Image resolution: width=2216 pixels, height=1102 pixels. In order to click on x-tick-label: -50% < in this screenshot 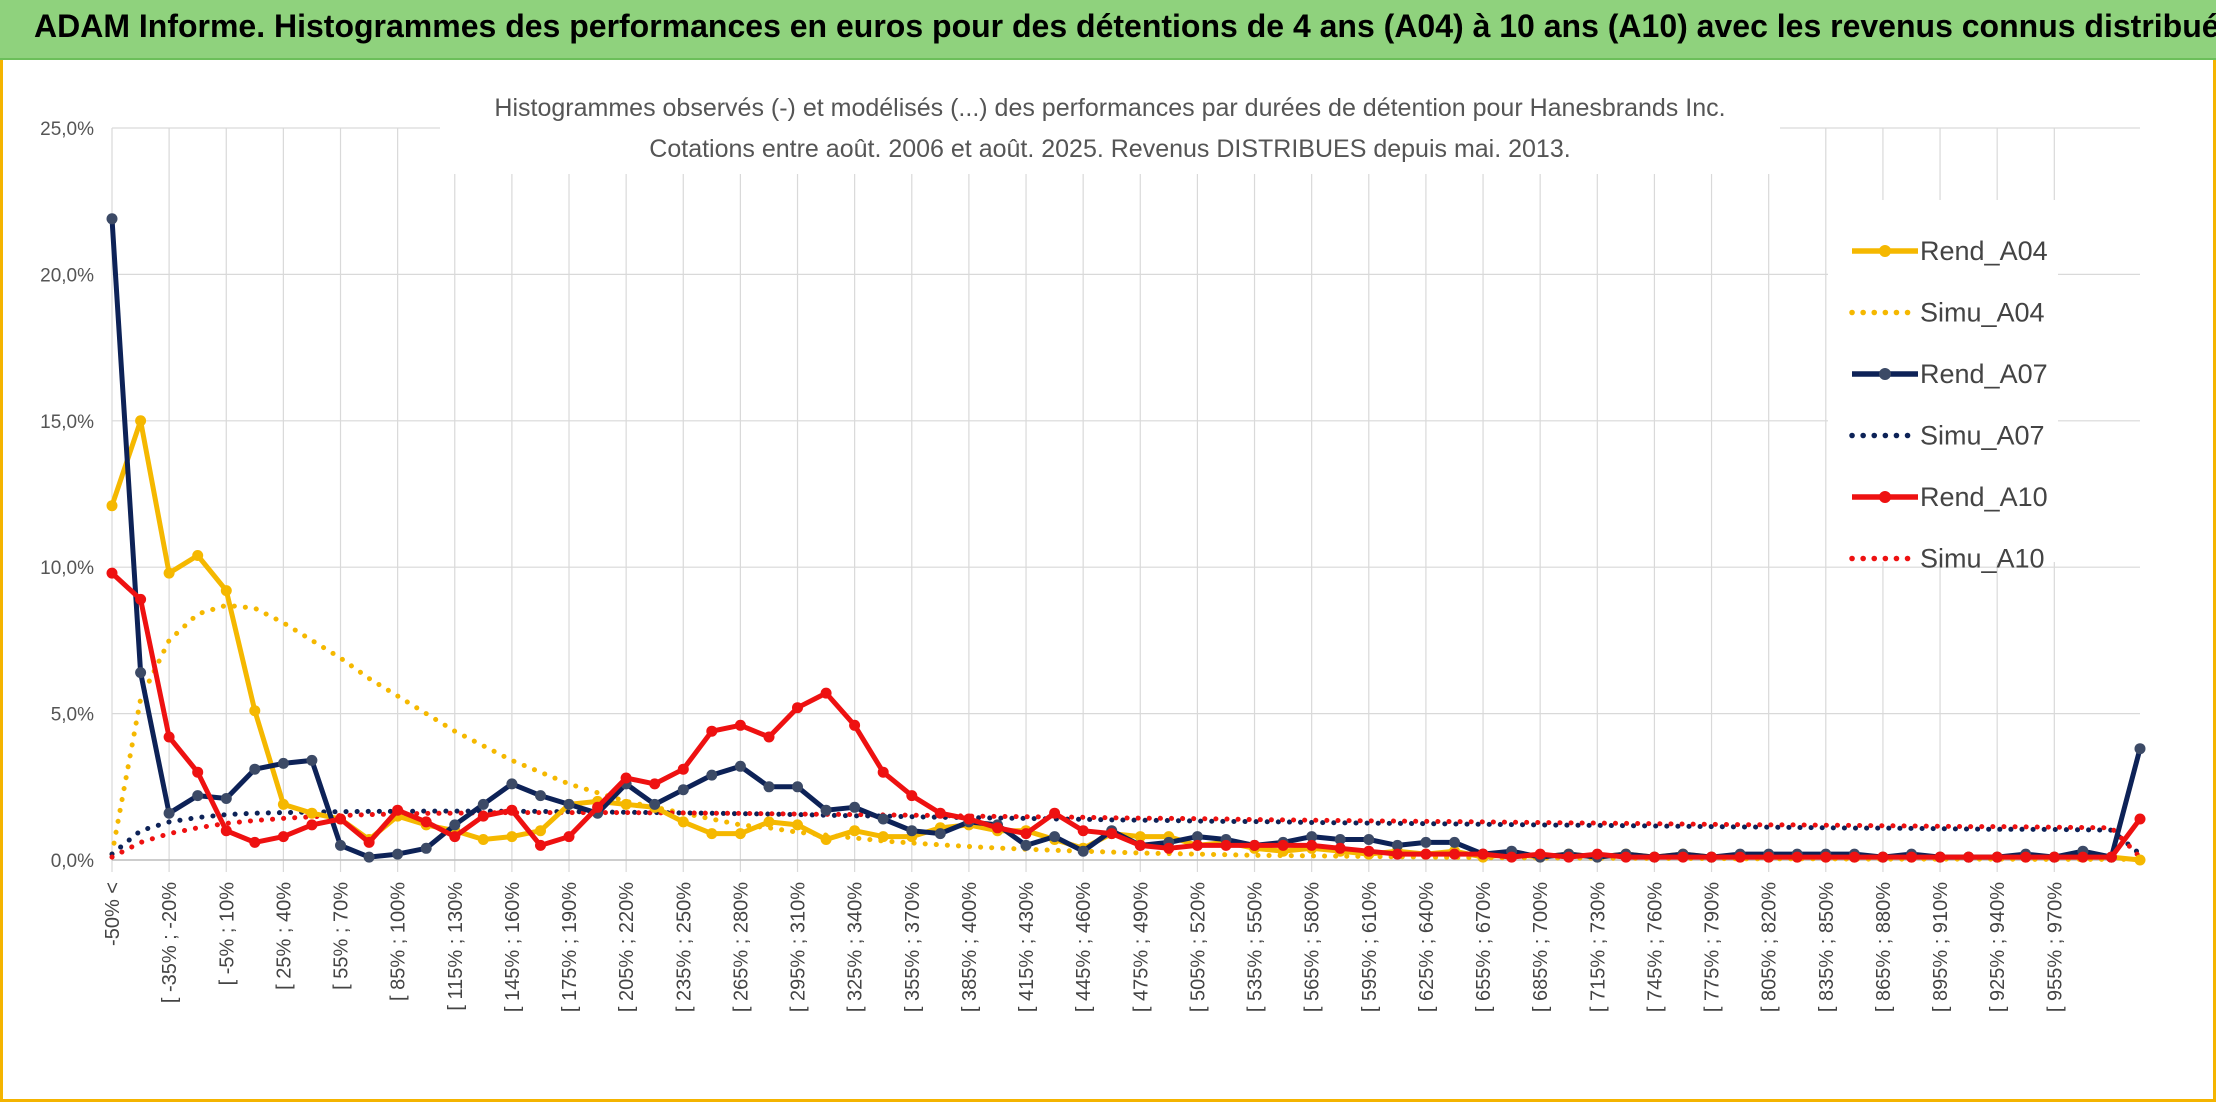, I will do `click(113, 914)`.